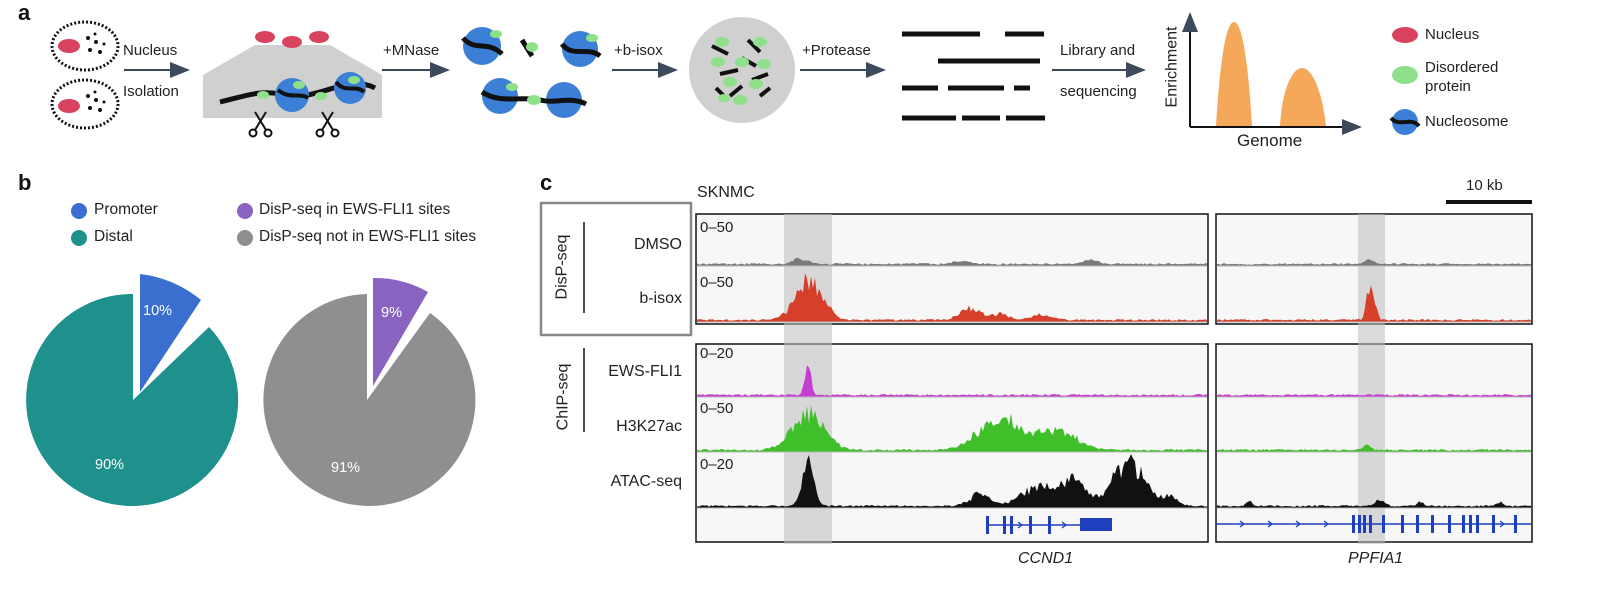  Describe the element at coordinates (717, 227) in the screenshot. I see `track-range-dmso: 0–50` at that location.